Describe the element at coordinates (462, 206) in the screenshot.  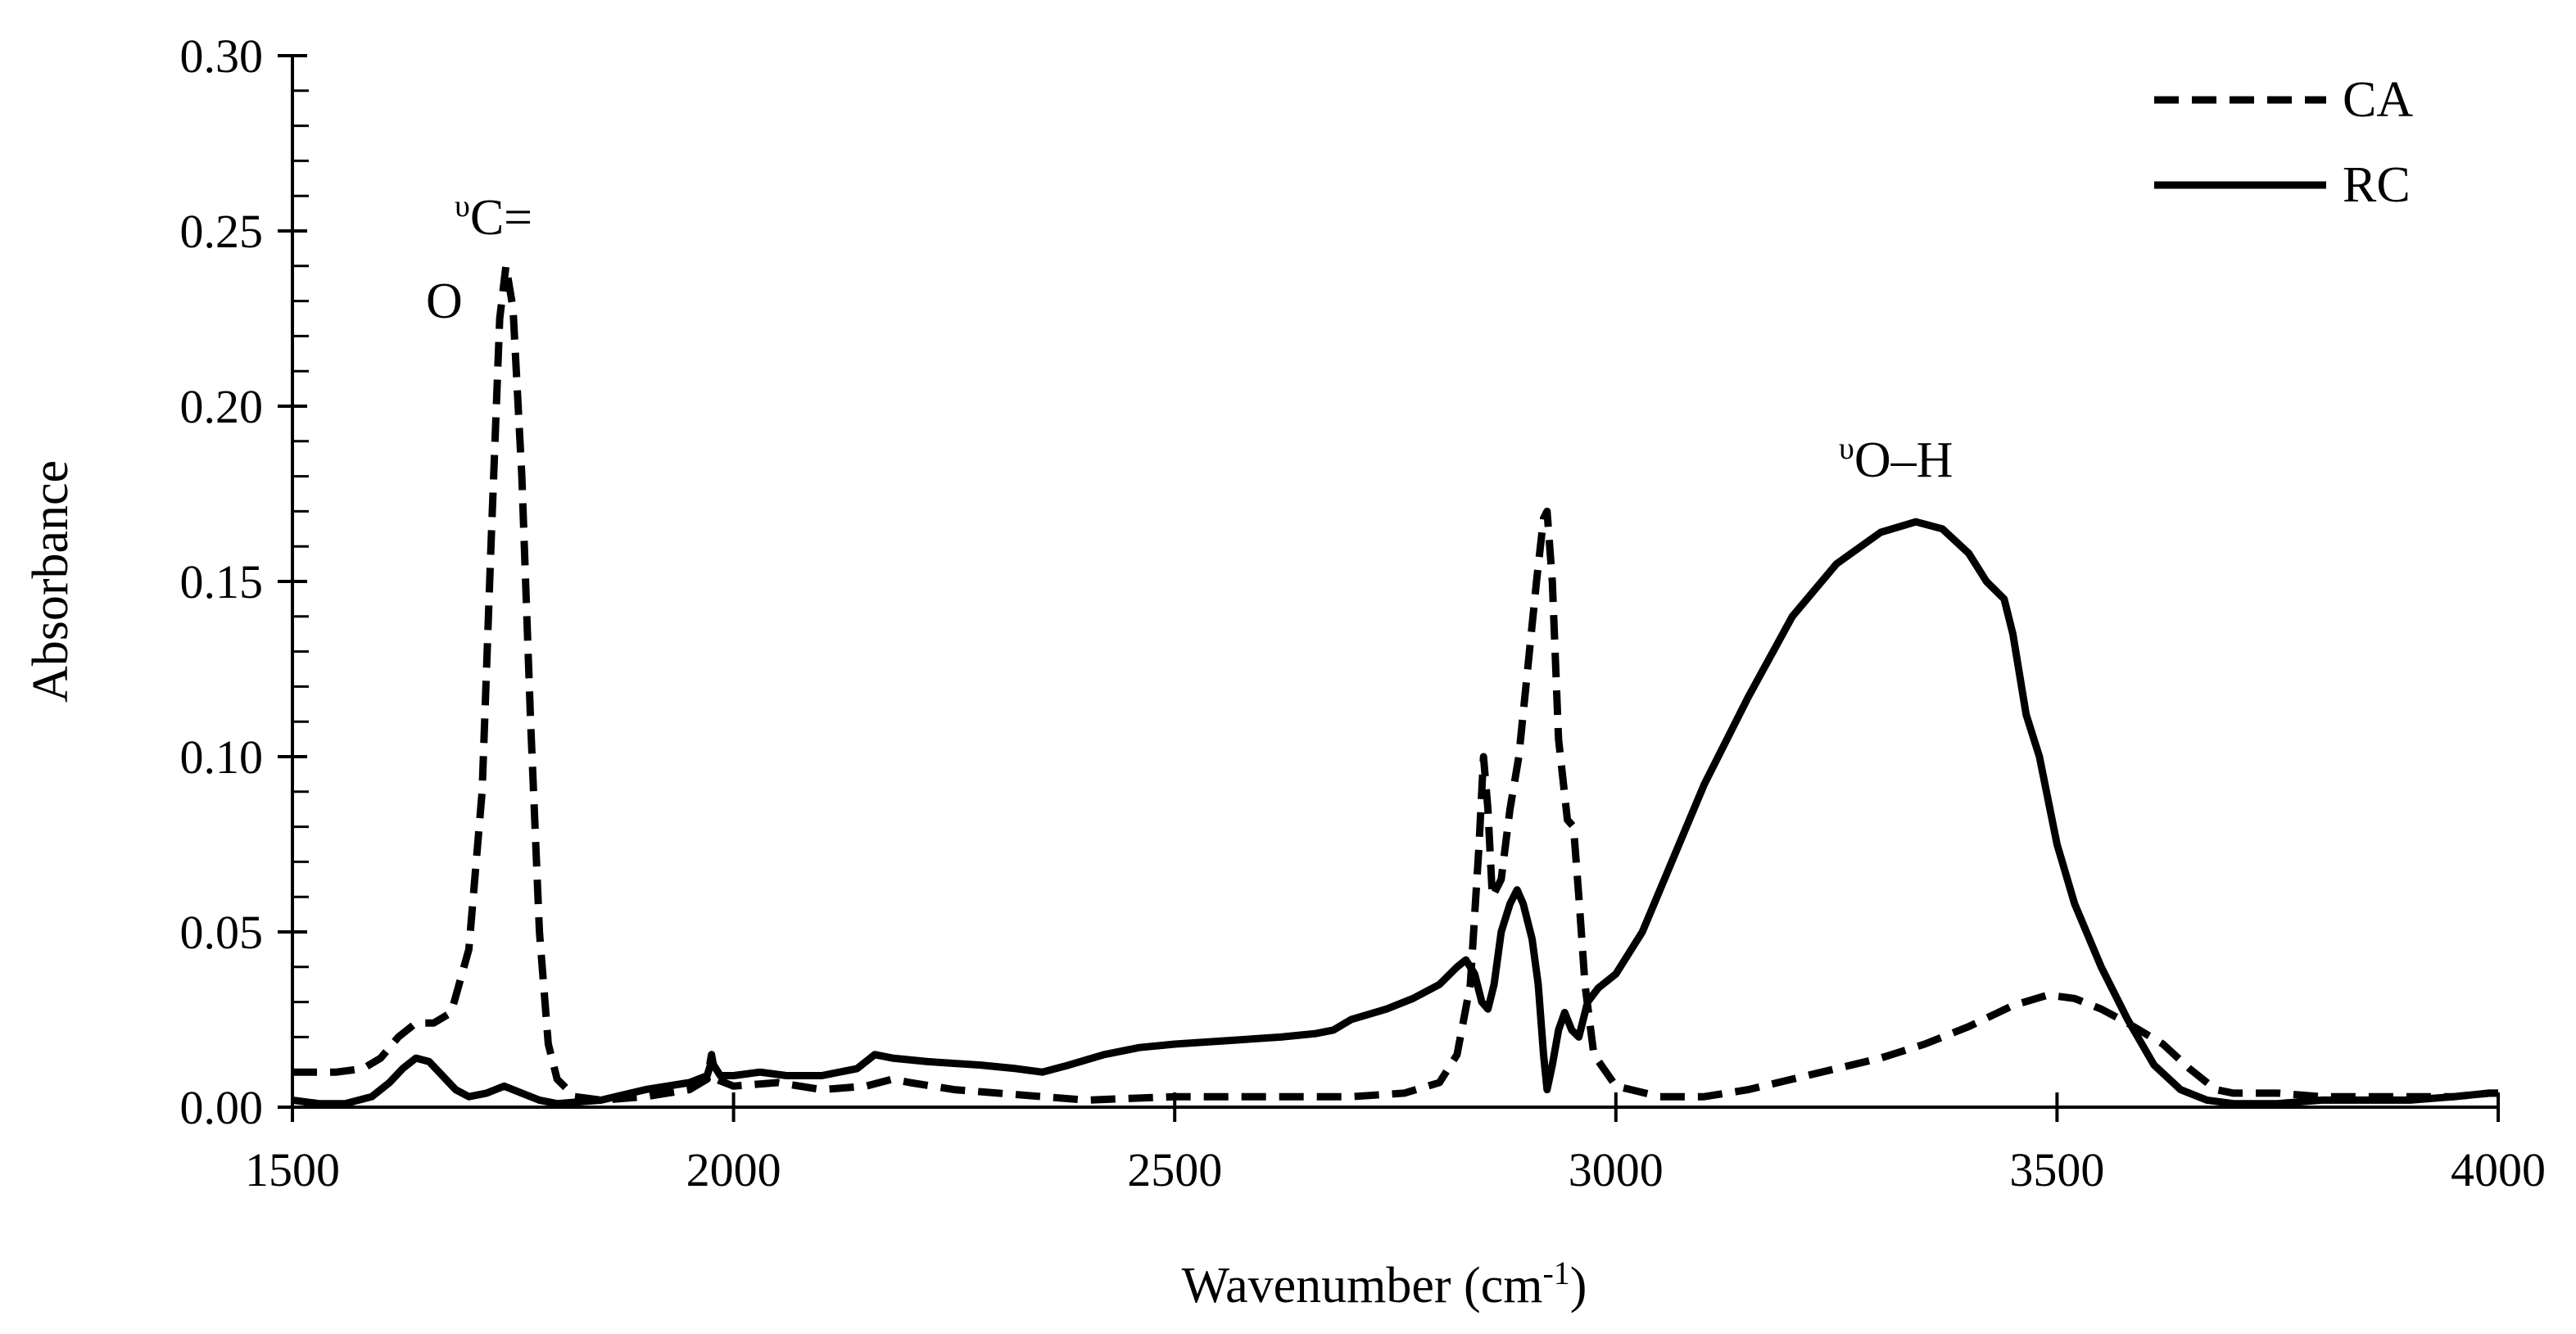
I see `carbonyl-annotation-nu: υ` at that location.